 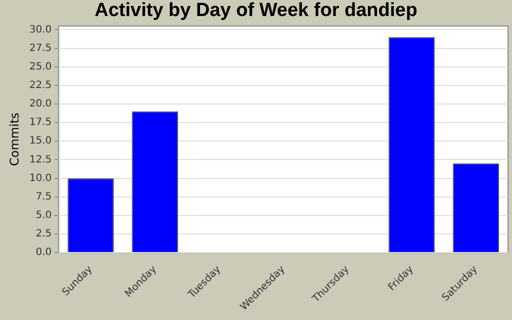 I want to click on y-tick-label: 20.0, so click(x=40, y=104).